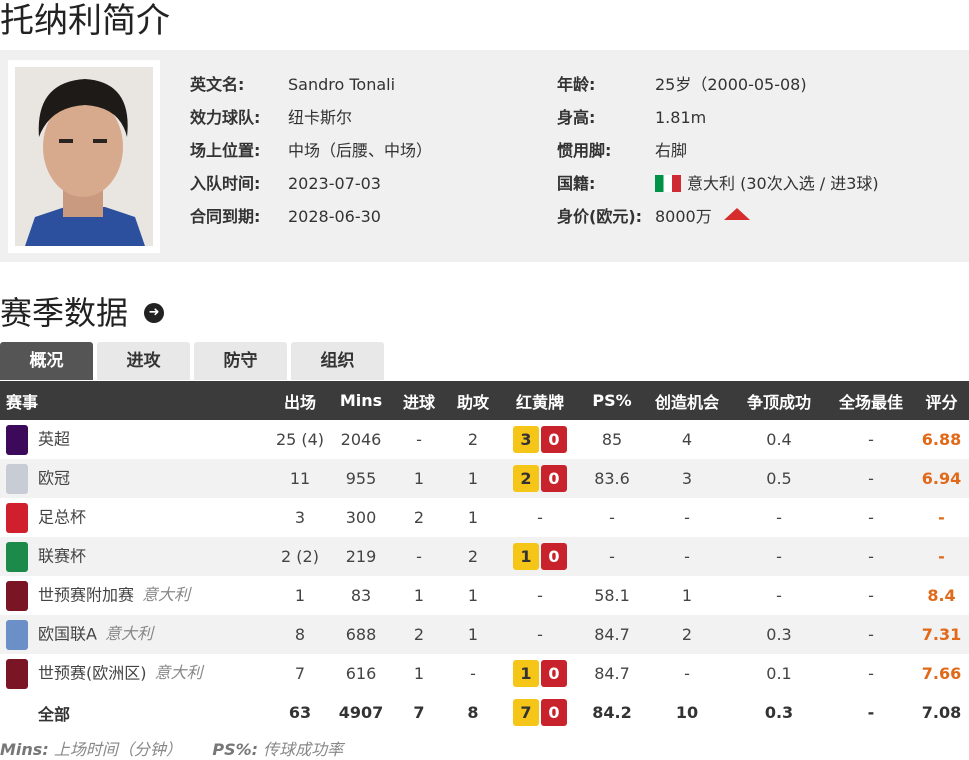  What do you see at coordinates (419, 400) in the screenshot?
I see `column-header: 进球` at bounding box center [419, 400].